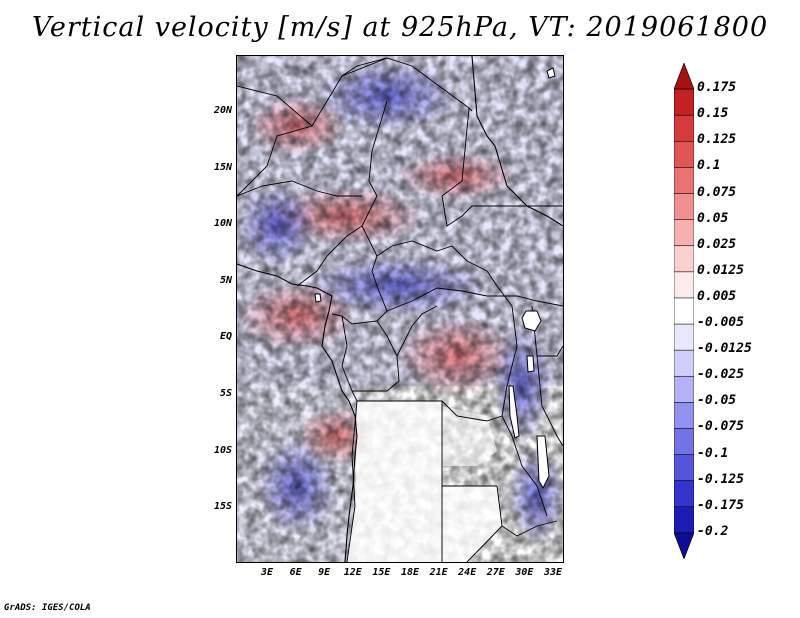 Image resolution: width=800 pixels, height=618 pixels. Describe the element at coordinates (713, 218) in the screenshot. I see `colorbar-label: 0.05` at that location.